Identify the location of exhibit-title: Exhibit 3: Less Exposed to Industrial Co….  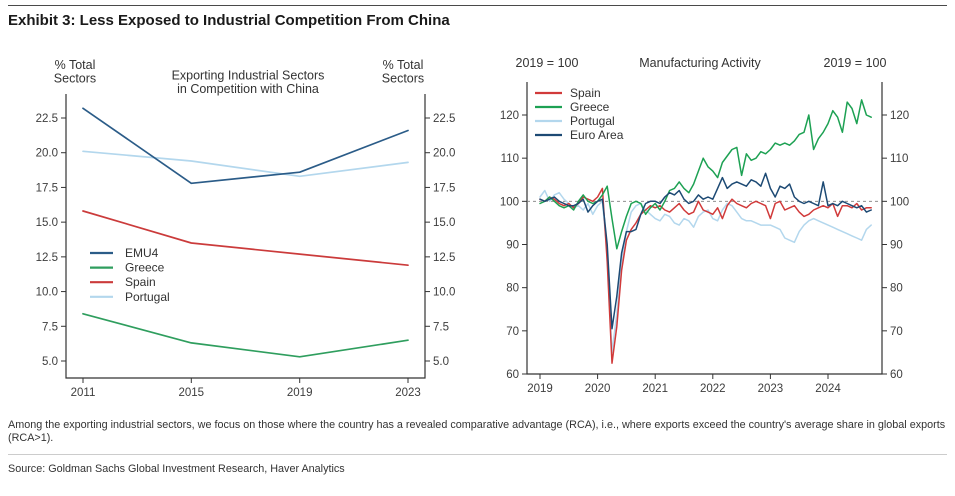
(229, 20).